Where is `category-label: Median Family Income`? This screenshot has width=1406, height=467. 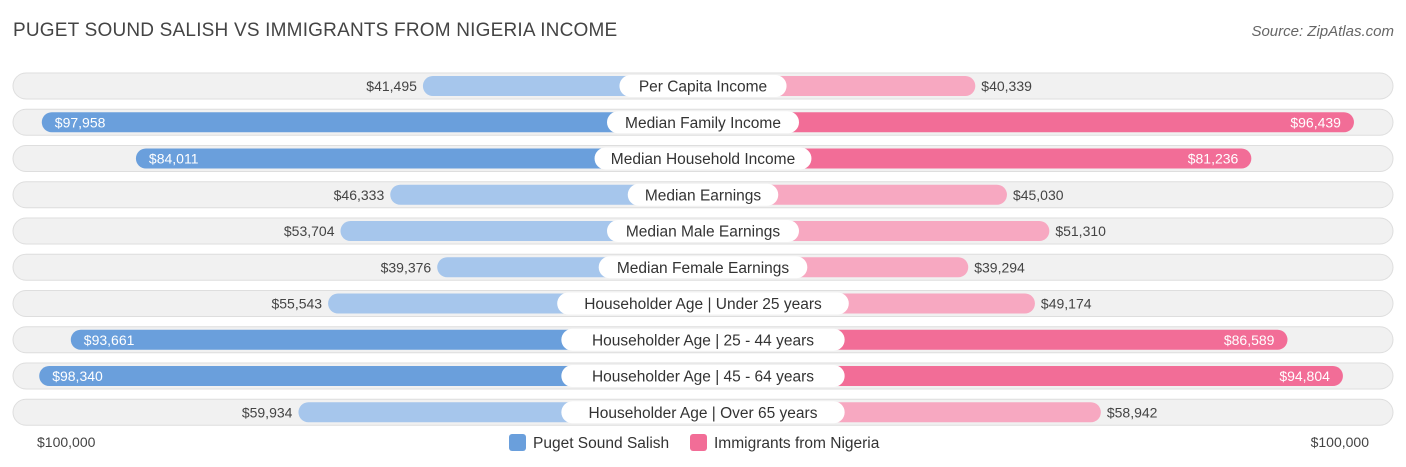
category-label: Median Family Income is located at coordinates (703, 123).